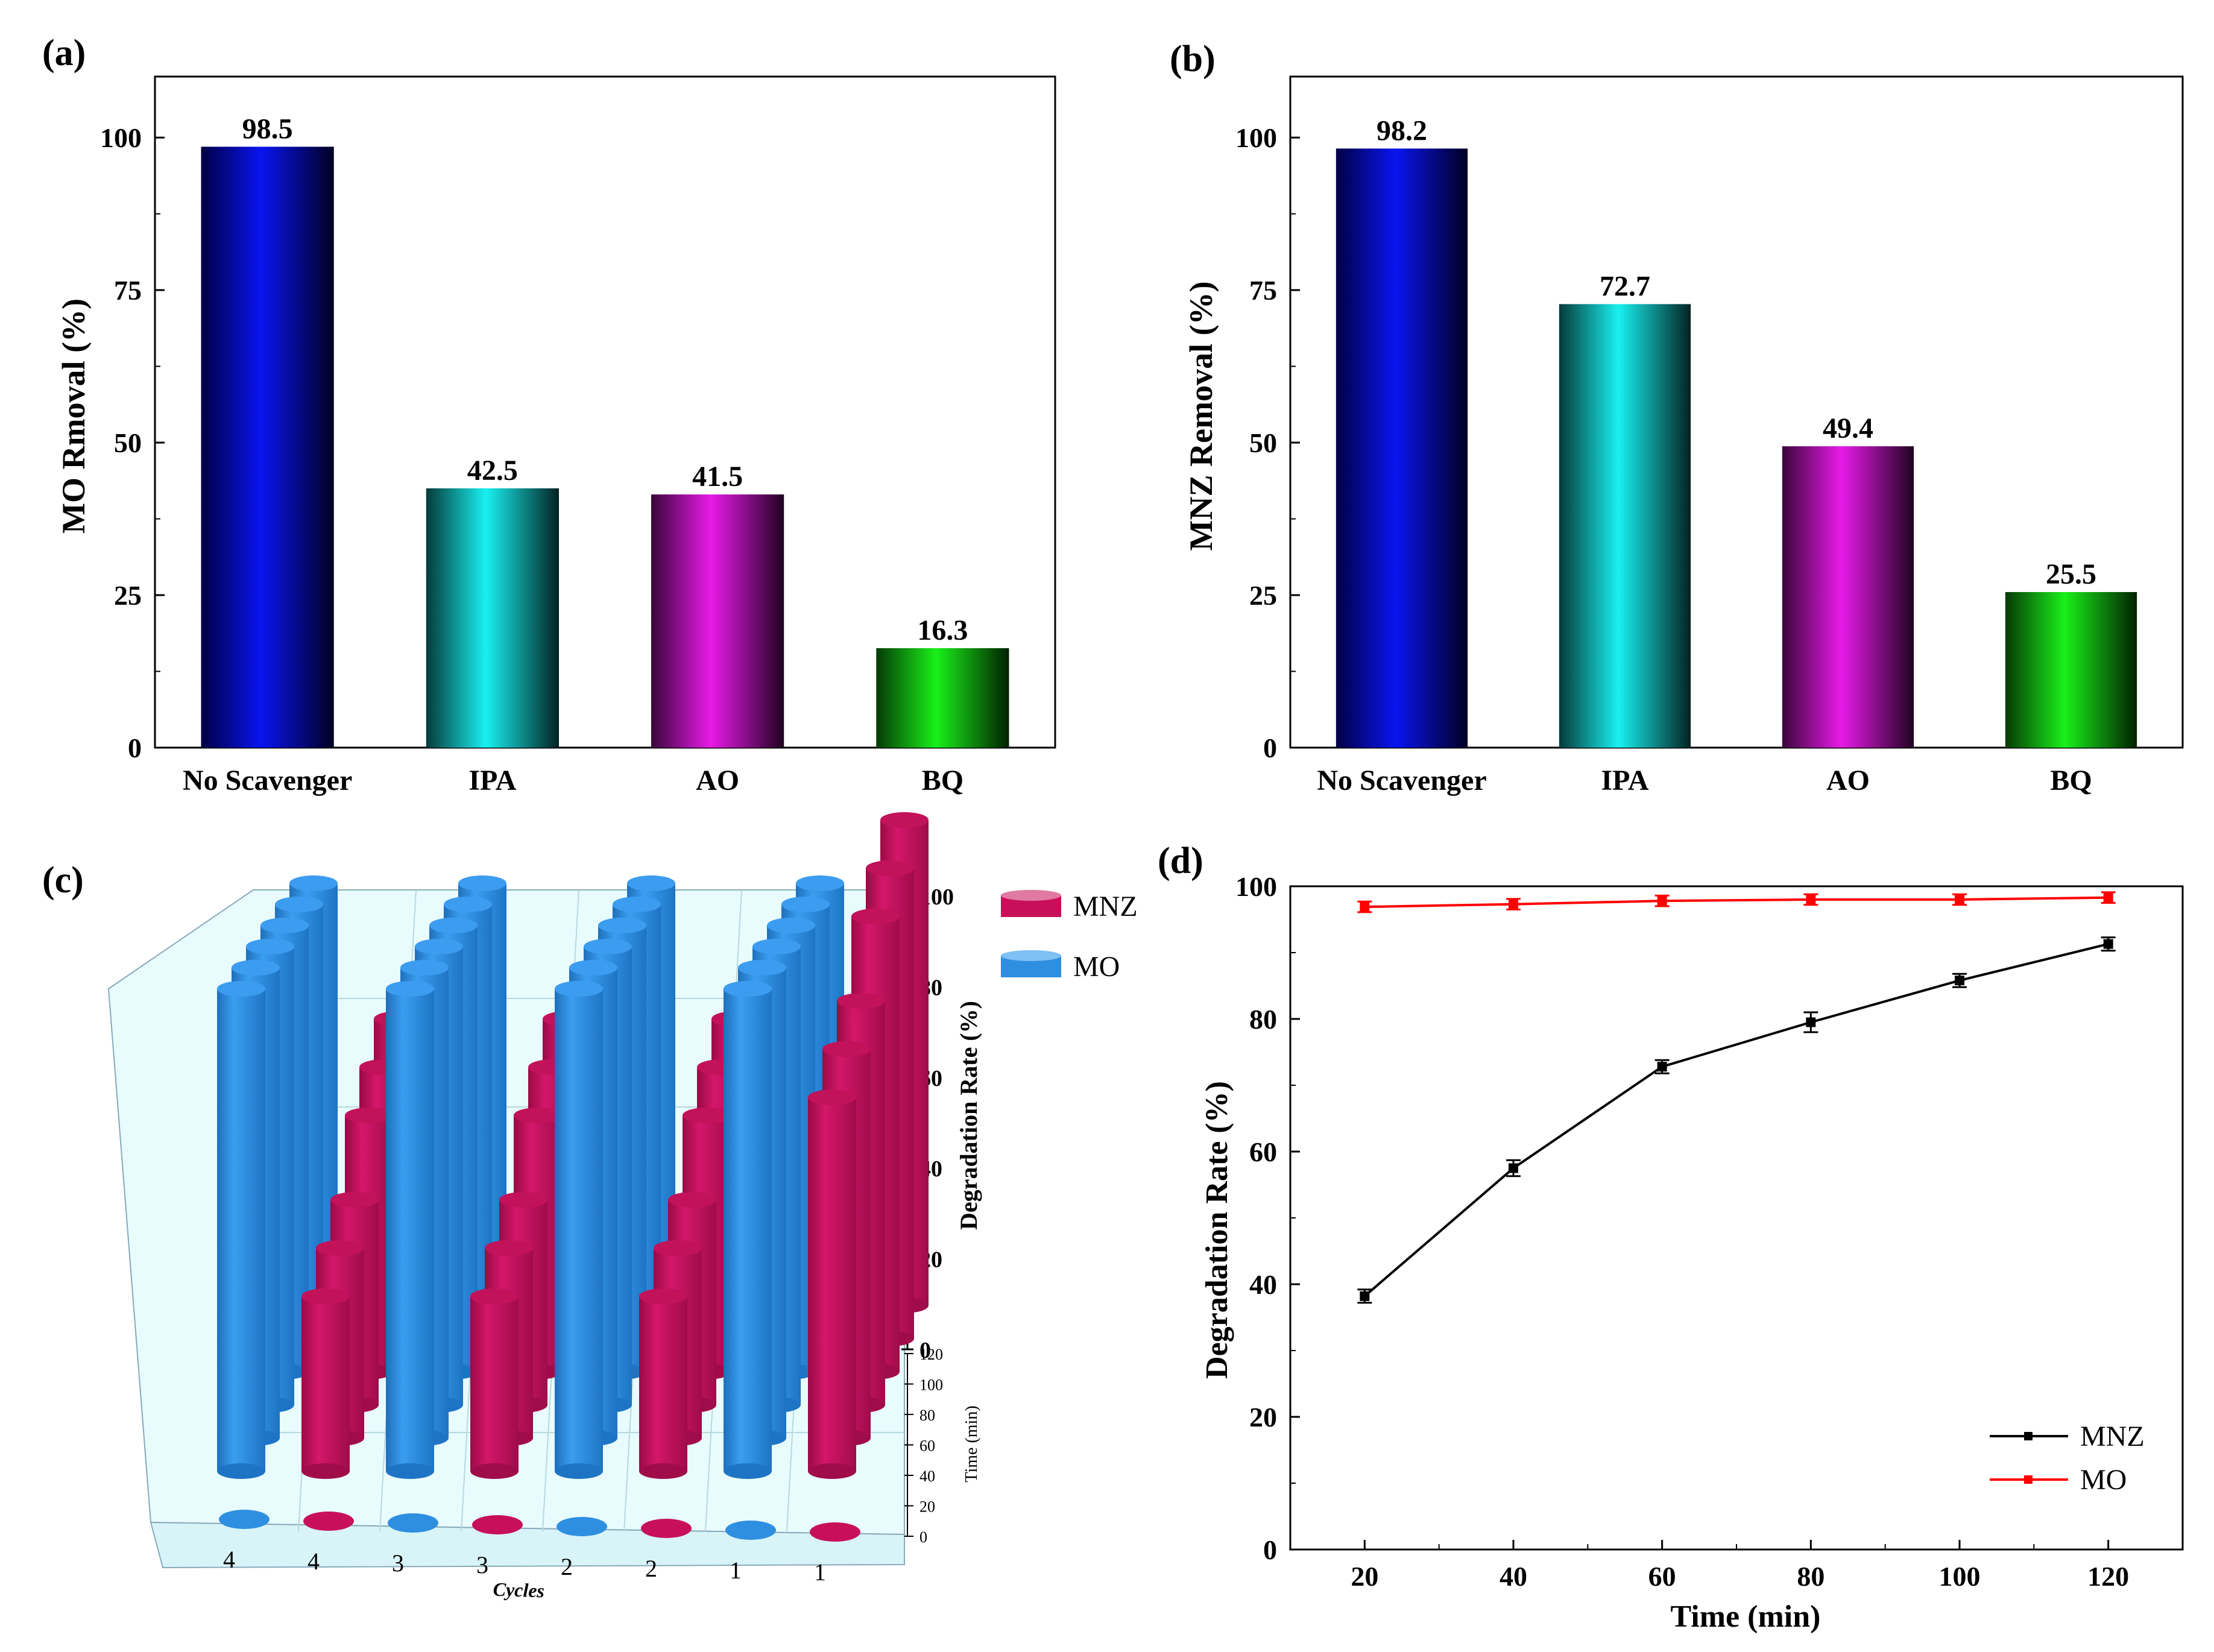 The image size is (2214, 1652). Describe the element at coordinates (971, 1443) in the screenshot. I see `panel-c-y-axis-title: Time (min)` at that location.